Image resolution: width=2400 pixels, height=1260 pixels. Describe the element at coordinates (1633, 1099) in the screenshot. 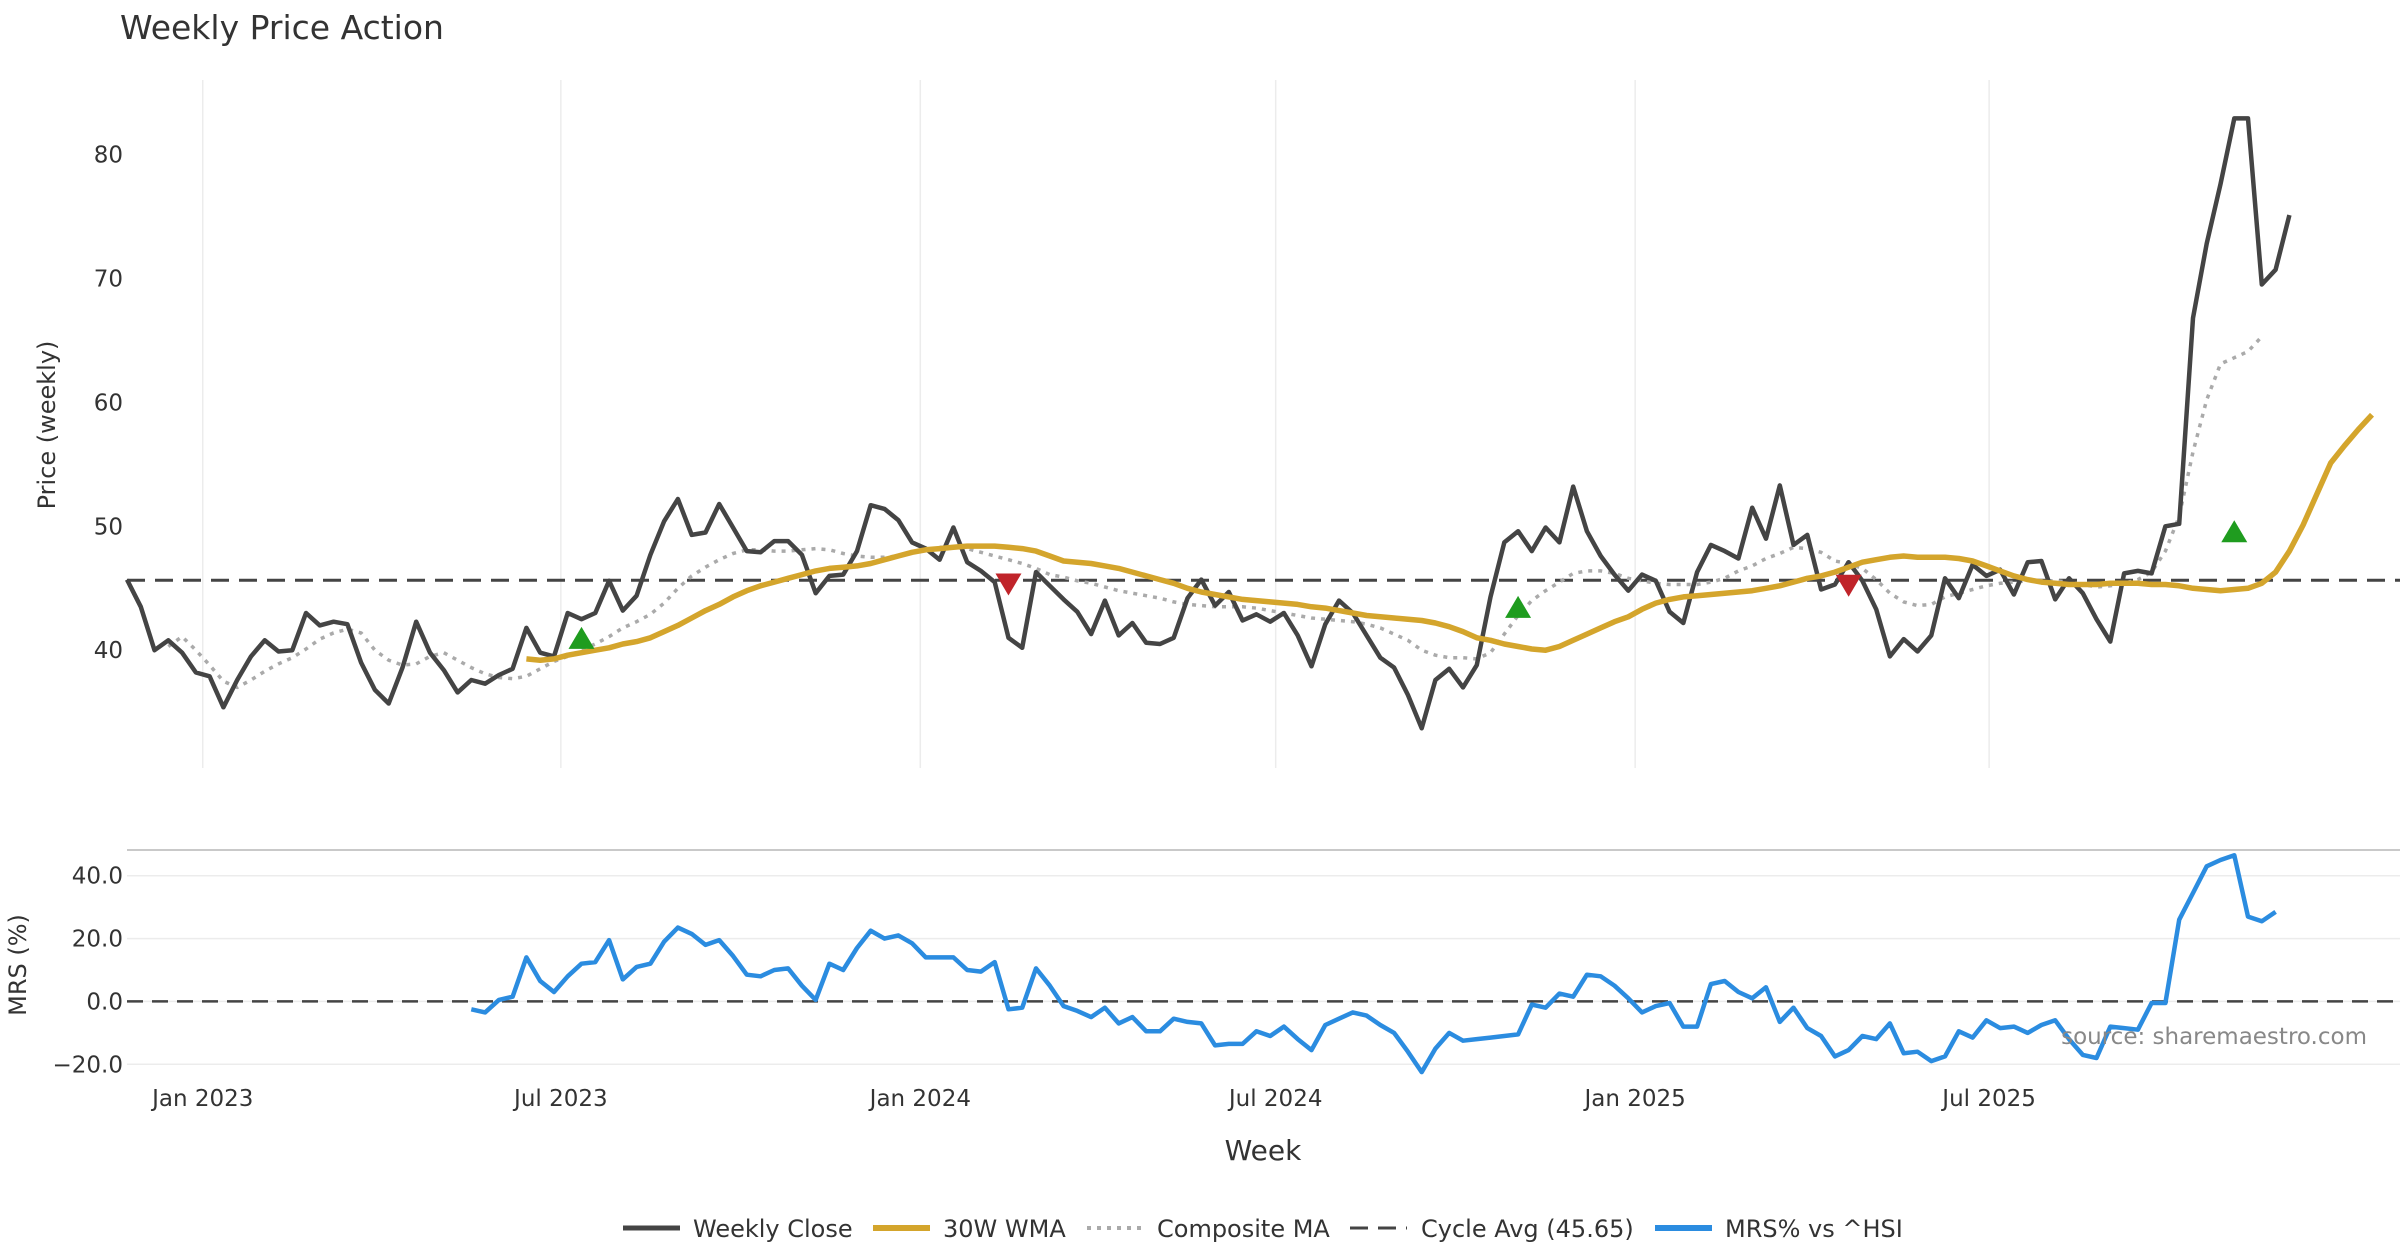

I see `x-tick-label: Jan 2025` at that location.